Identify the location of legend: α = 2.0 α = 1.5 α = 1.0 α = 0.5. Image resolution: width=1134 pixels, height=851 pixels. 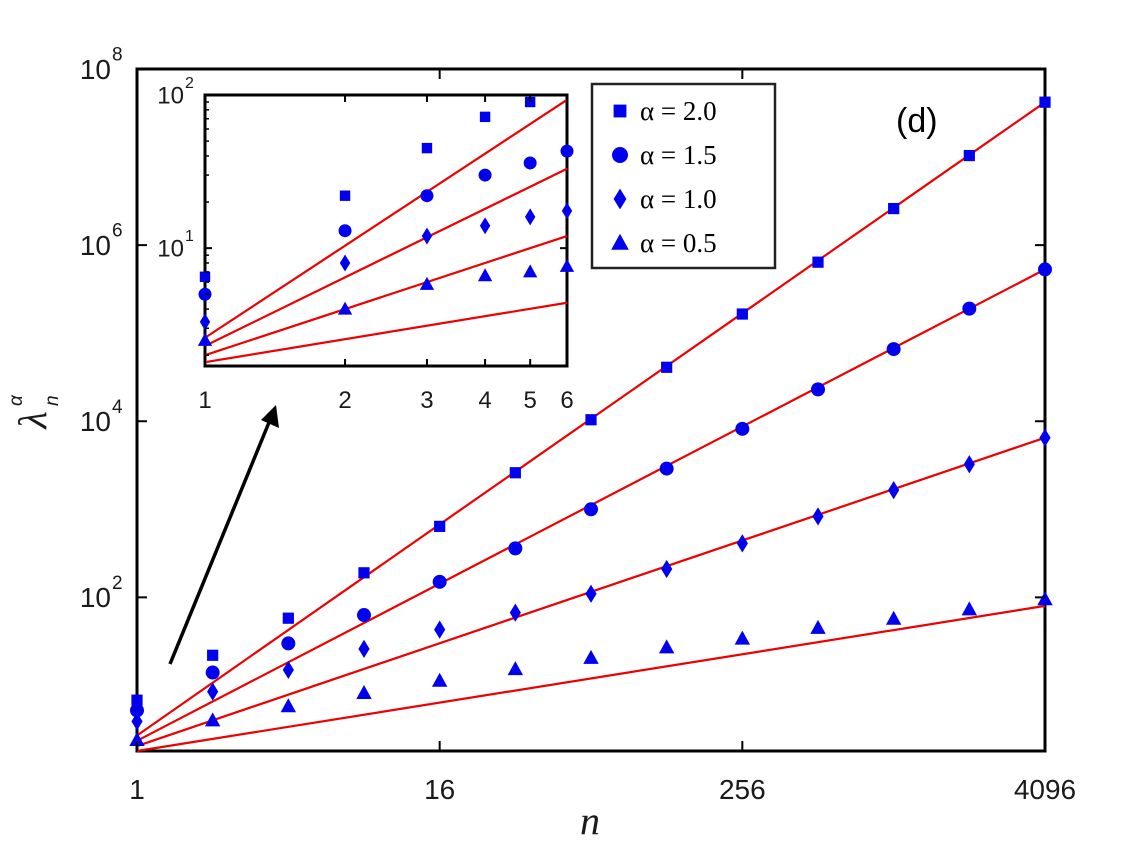
(683, 176).